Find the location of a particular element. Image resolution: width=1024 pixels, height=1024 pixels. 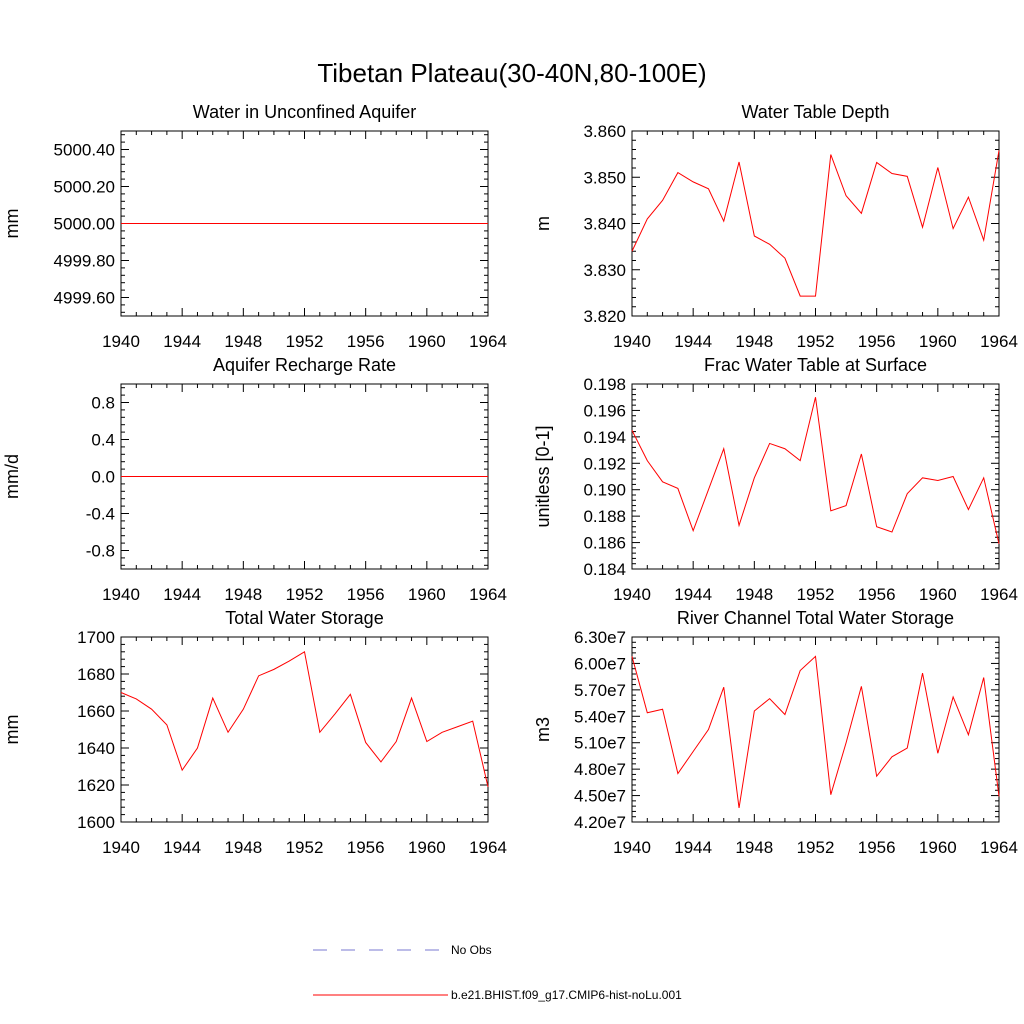

y-tick-label: 3.830 is located at coordinates (604, 270).